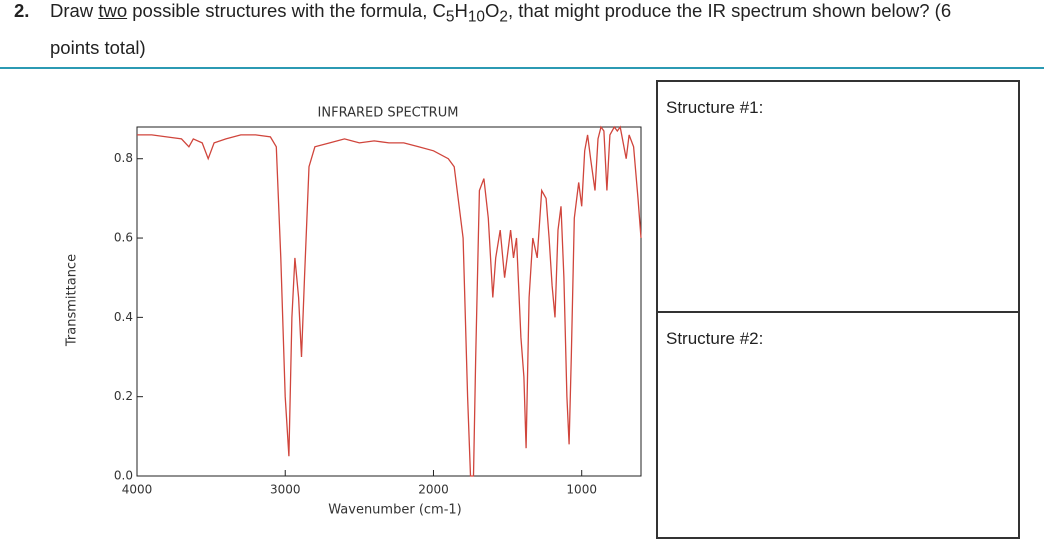 This screenshot has height=559, width=1044. I want to click on subscript: 2, so click(503, 17).